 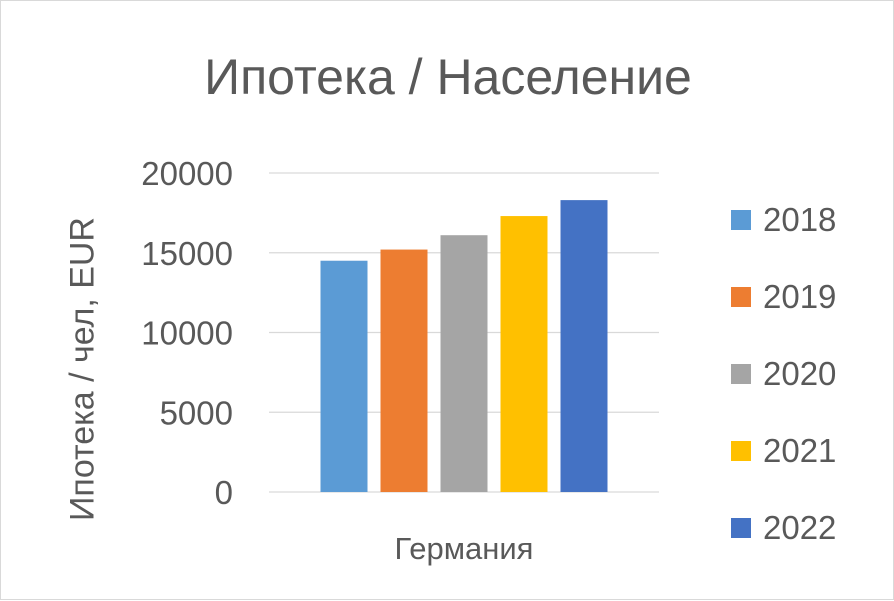 What do you see at coordinates (524, 354) in the screenshot?
I see `bar-2021` at bounding box center [524, 354].